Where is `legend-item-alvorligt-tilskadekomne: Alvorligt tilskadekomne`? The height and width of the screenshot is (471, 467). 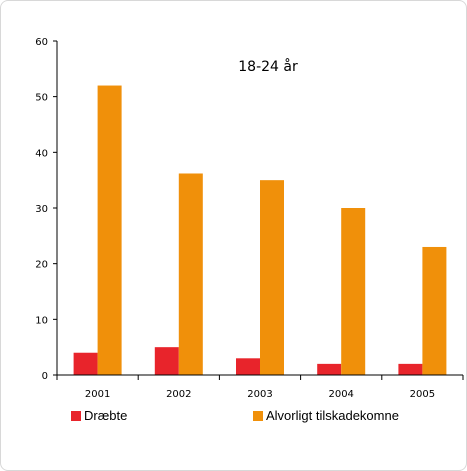 legend-item-alvorligt-tilskadekomne: Alvorligt tilskadekomne is located at coordinates (326, 415).